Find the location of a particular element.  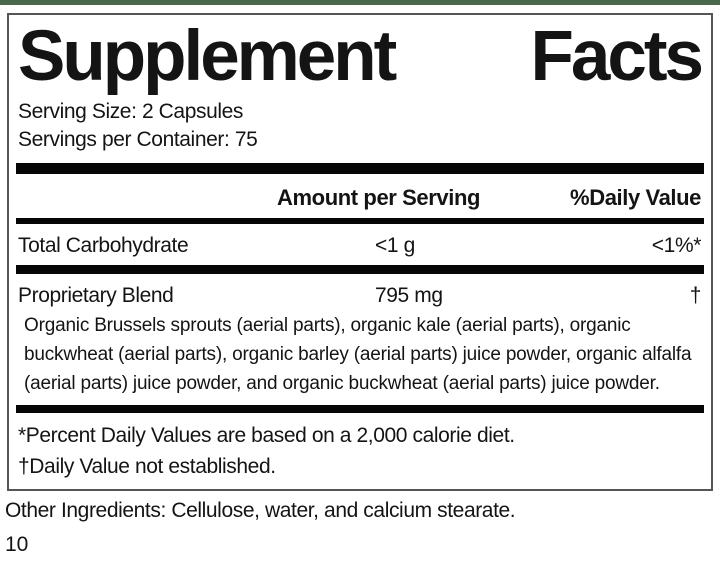

nutrient-daily-value: † is located at coordinates (695, 295).